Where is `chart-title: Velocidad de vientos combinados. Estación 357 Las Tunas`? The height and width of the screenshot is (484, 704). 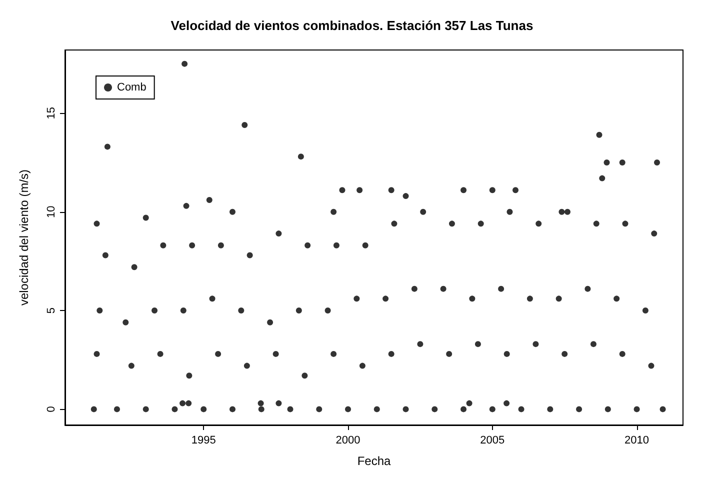
chart-title: Velocidad de vientos combinados. Estación 357 Las Tunas is located at coordinates (352, 25).